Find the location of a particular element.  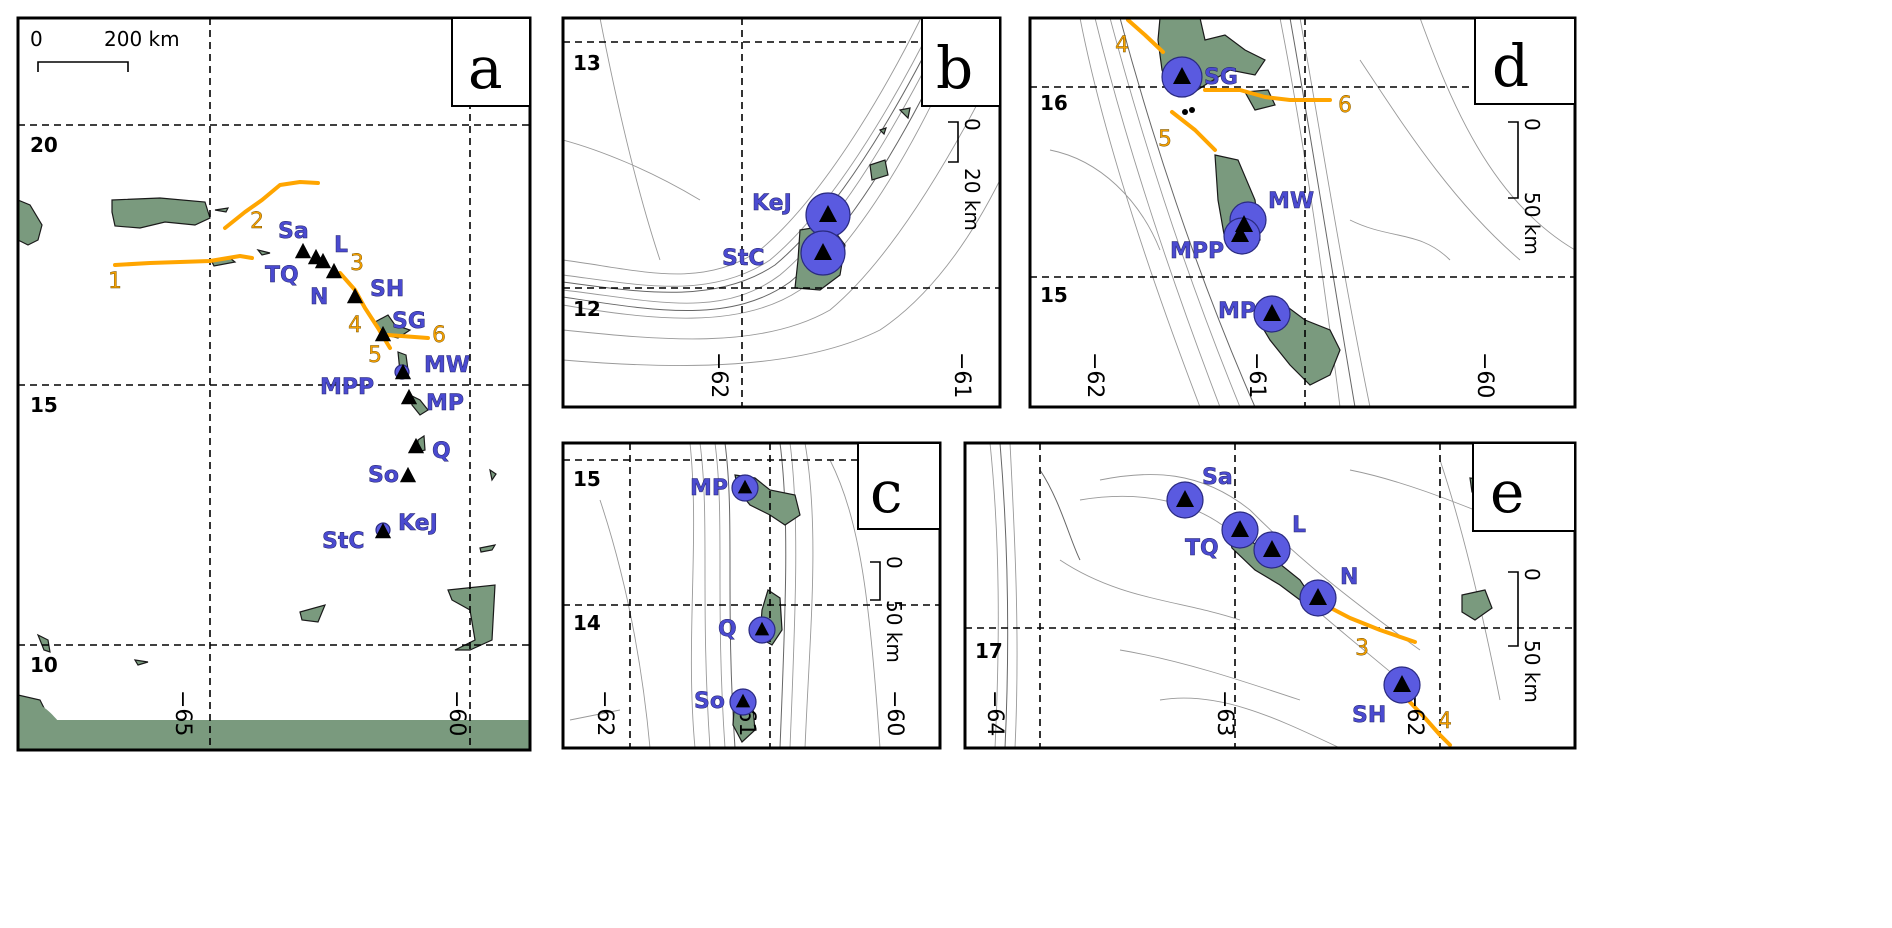

volcano-markers is located at coordinates (359, 390).